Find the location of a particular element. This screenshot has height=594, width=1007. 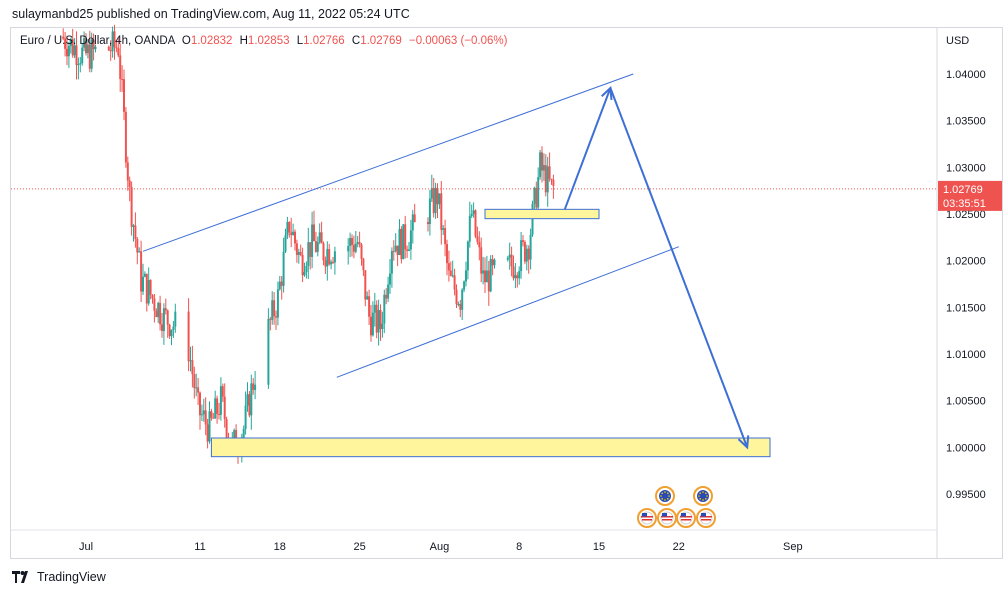

support-zone is located at coordinates (490, 447).